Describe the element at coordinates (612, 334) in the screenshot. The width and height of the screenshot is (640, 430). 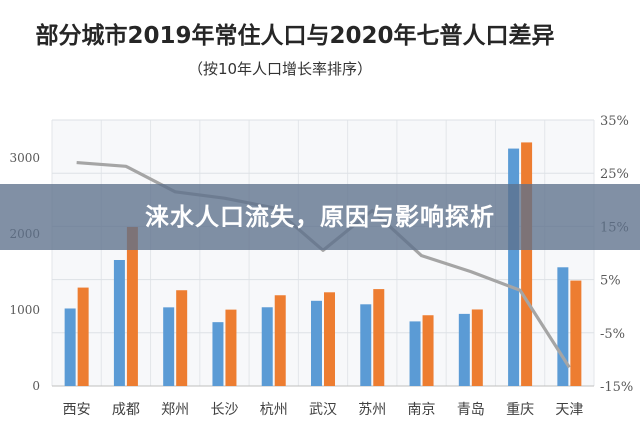
I see `y-right-tick-label: -5%` at that location.